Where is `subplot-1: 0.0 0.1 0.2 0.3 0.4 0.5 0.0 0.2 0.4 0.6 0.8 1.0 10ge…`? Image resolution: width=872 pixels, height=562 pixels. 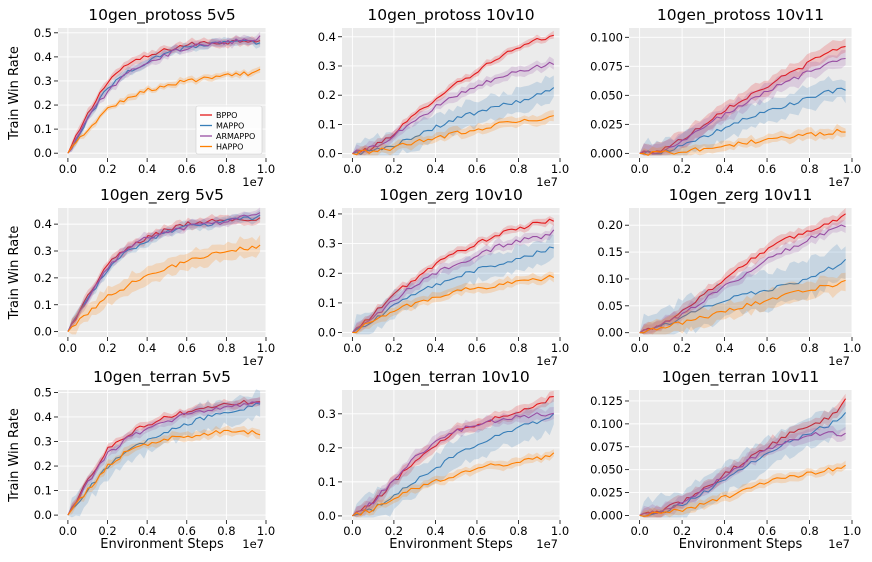
subplot-1: 0.0 0.1 0.2 0.3 0.4 0.5 0.0 0.2 0.4 0.6 0.8 1.0 10ge… is located at coordinates (141, 97).